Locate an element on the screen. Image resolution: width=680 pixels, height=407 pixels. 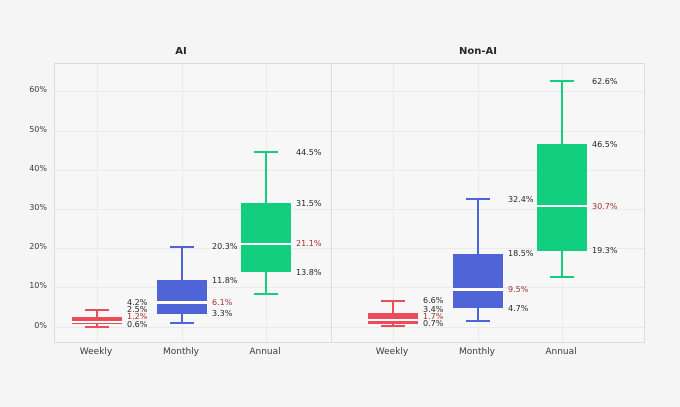
panel-title-ai: AI is located at coordinates (181, 51).